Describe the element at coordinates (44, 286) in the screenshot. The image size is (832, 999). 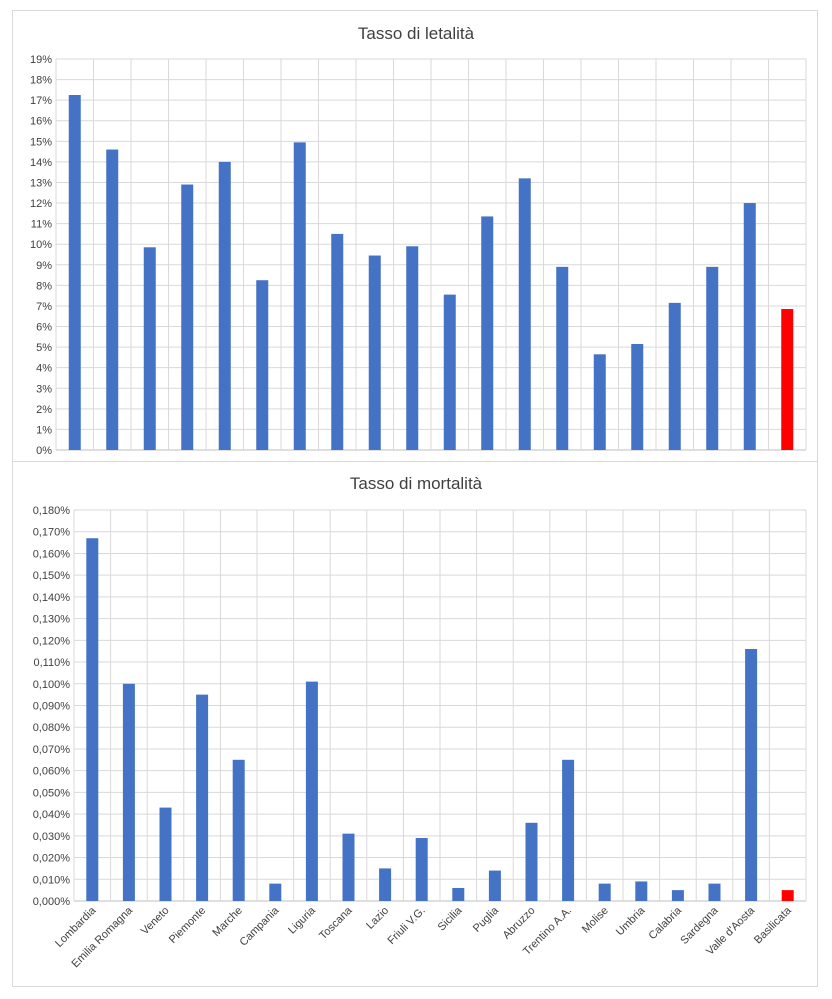
I see `y-tick-label: 8%` at that location.